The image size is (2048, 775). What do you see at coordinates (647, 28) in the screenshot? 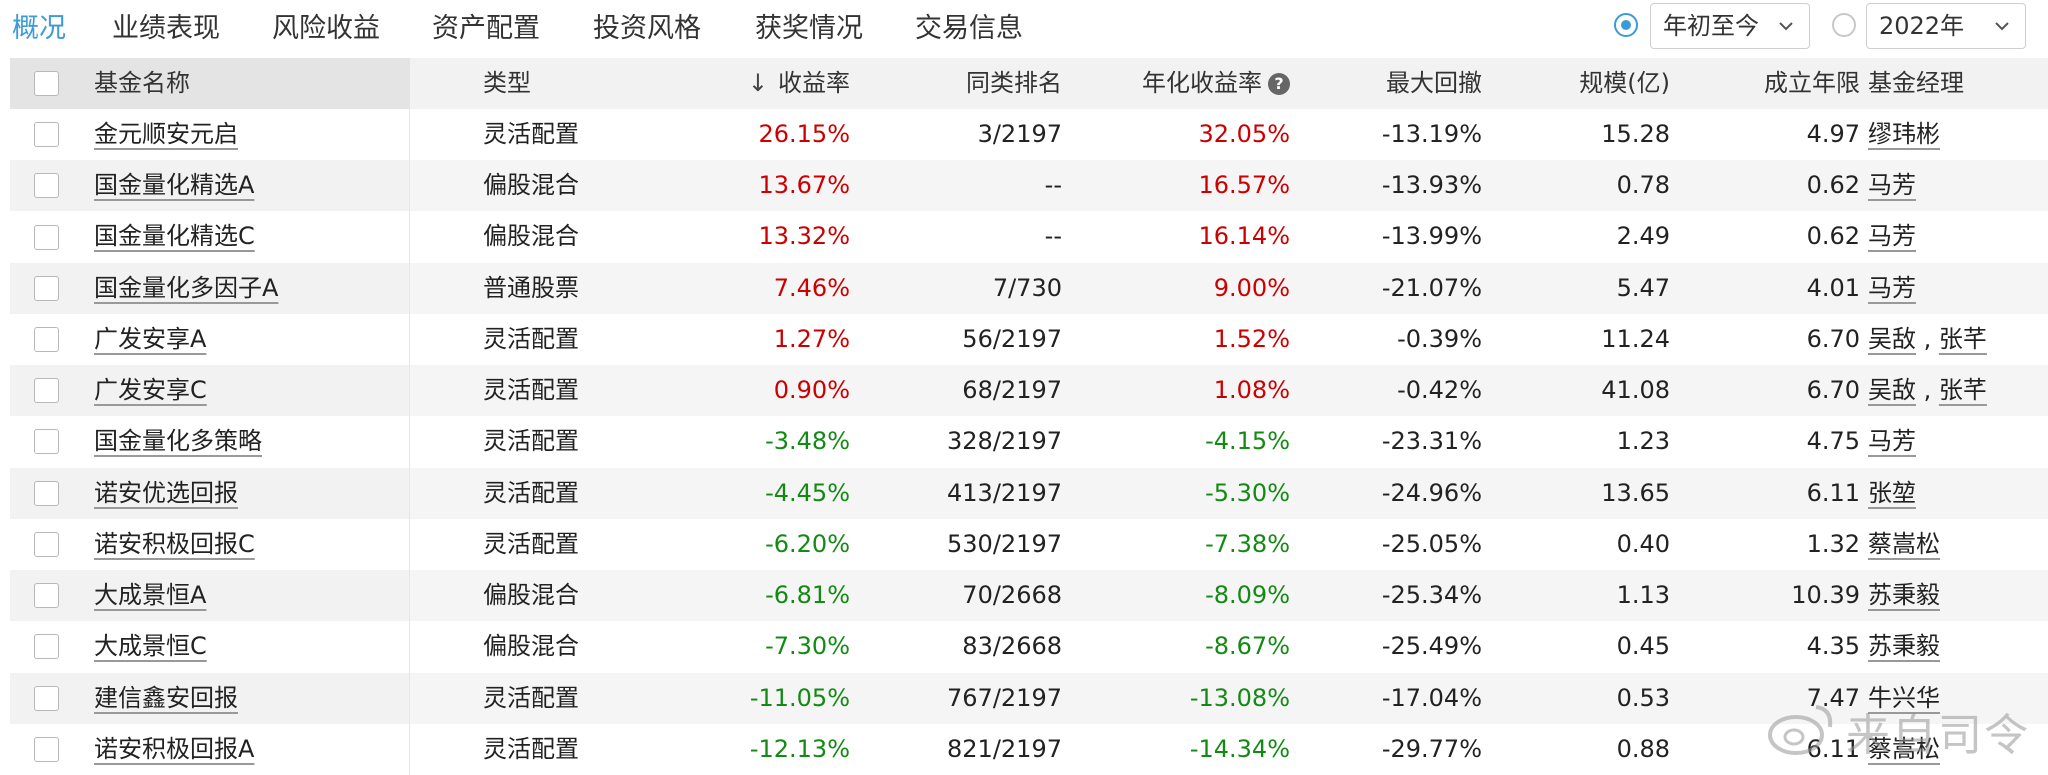
I see `tab-investment-style: 投资风格` at bounding box center [647, 28].